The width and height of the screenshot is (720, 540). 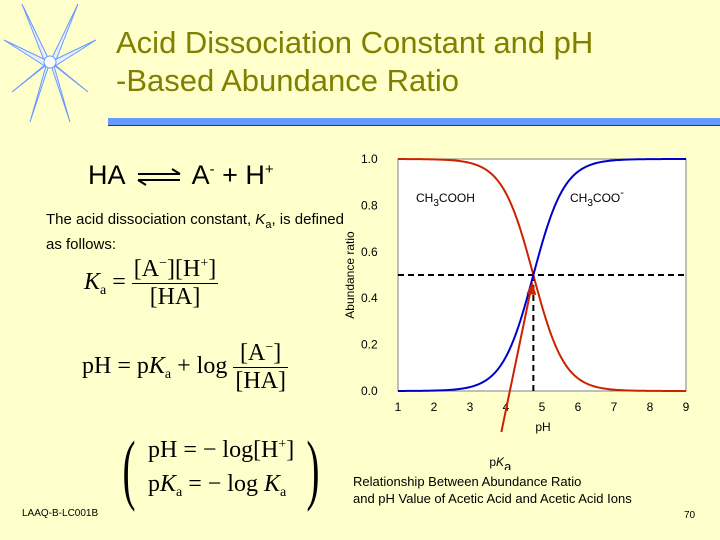 I want to click on y-tick-label: 0.6, so click(x=369, y=252).